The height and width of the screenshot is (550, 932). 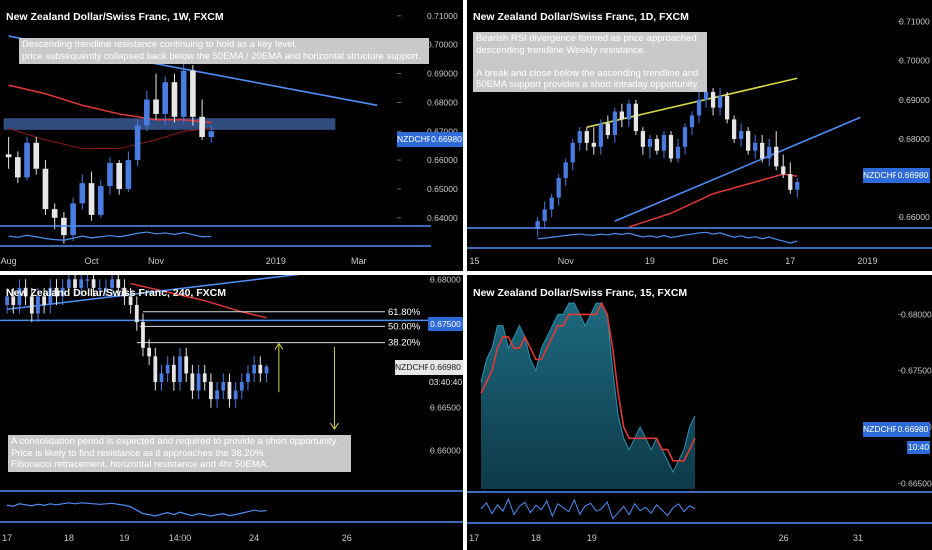 I want to click on fib-level-label: 38.20%, so click(x=404, y=343).